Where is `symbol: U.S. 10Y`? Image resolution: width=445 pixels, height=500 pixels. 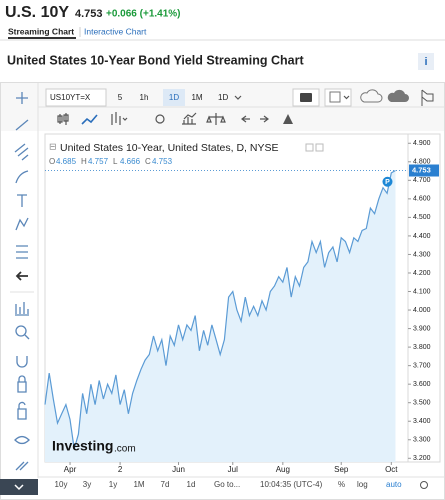 symbol: U.S. 10Y is located at coordinates (37, 12).